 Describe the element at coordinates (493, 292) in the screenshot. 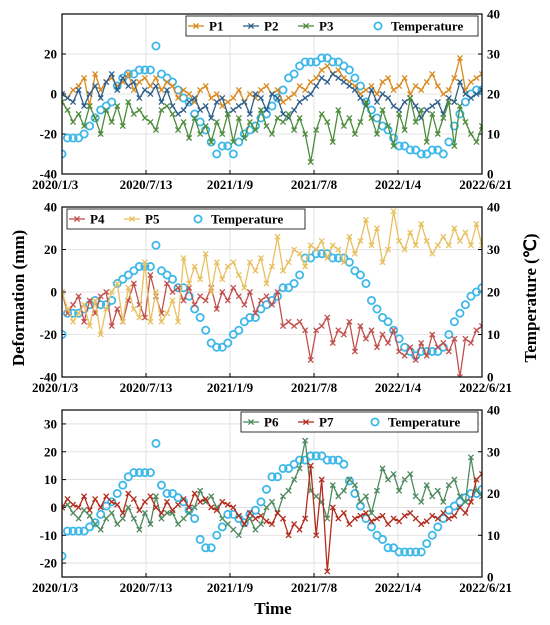

I see `panel2-y2-tick-label: 20` at that location.